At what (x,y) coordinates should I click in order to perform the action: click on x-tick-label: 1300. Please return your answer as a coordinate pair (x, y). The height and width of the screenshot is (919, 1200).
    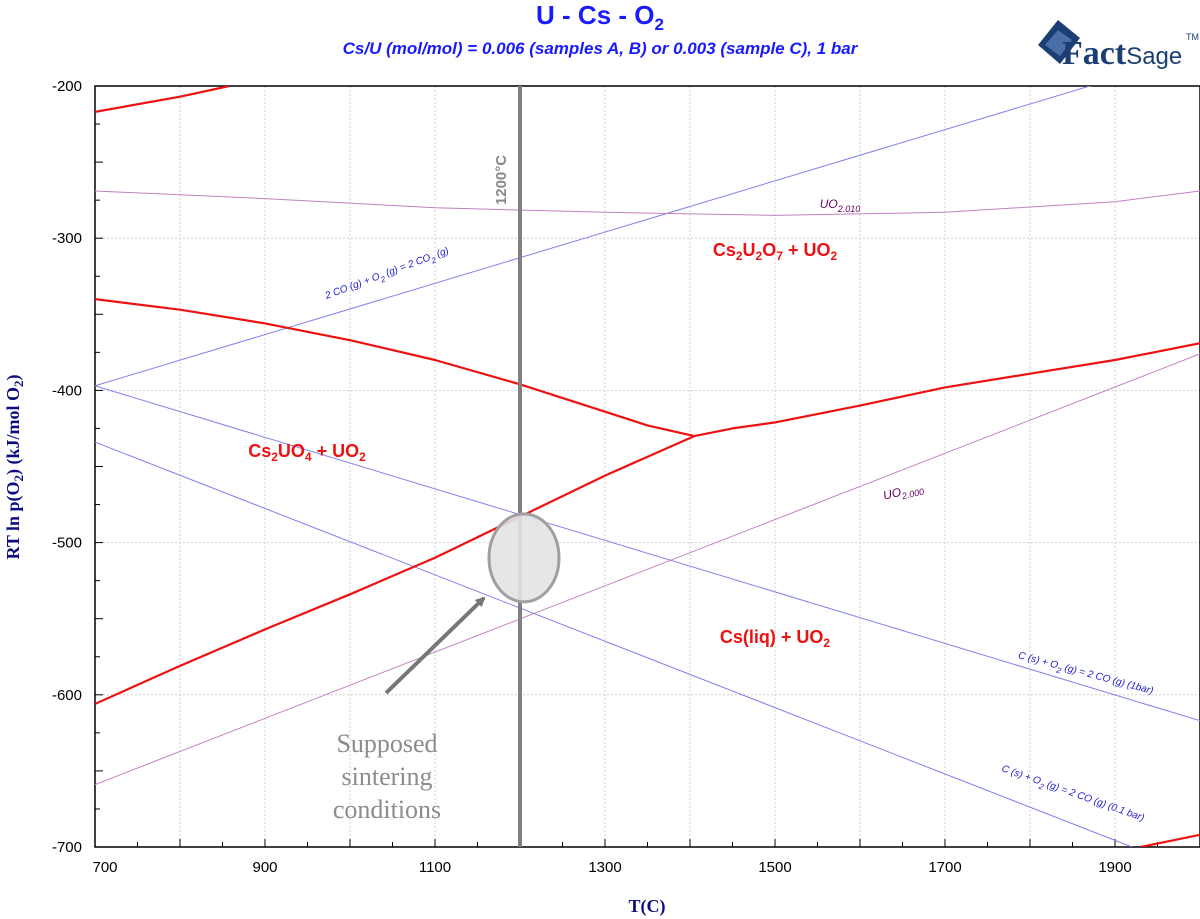
    Looking at the image, I should click on (604, 867).